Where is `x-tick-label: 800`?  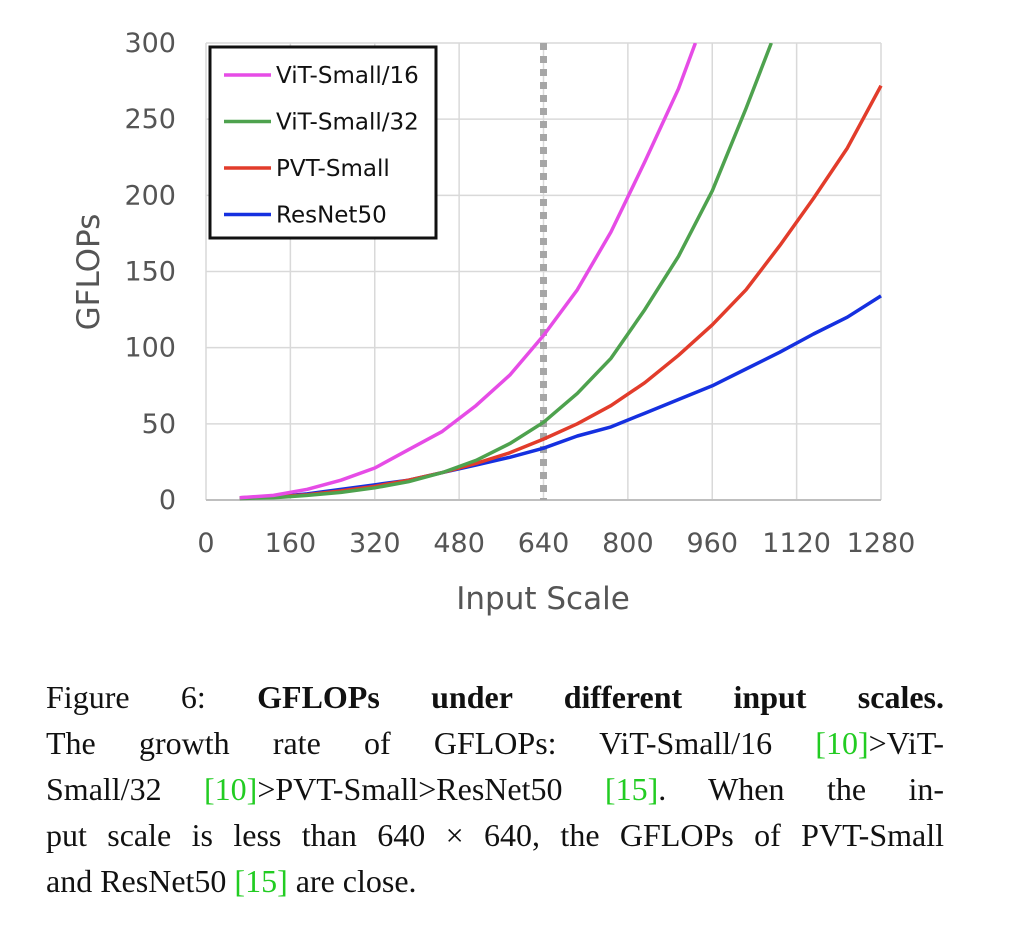
x-tick-label: 800 is located at coordinates (628, 543).